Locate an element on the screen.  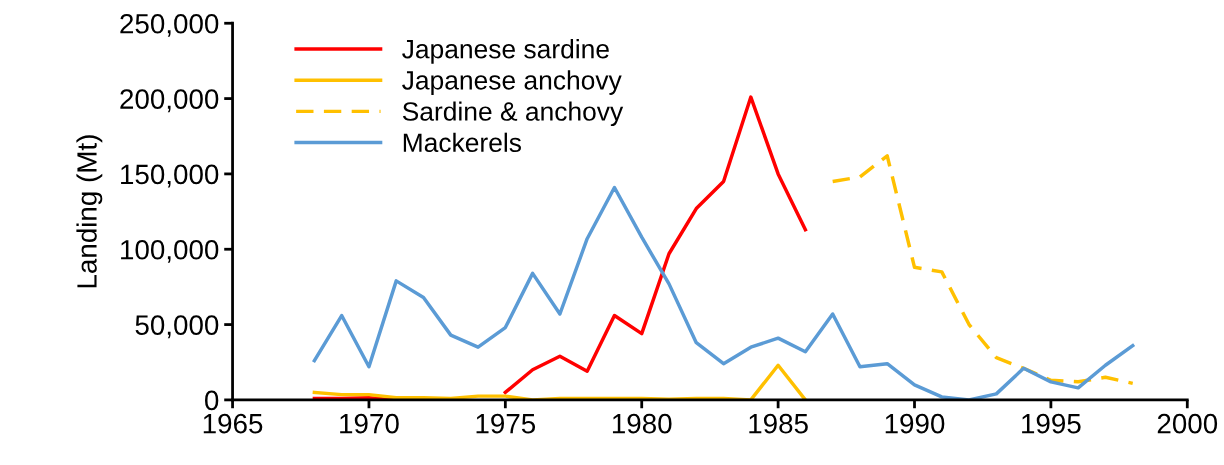
x-tick-label: 1965 is located at coordinates (233, 423).